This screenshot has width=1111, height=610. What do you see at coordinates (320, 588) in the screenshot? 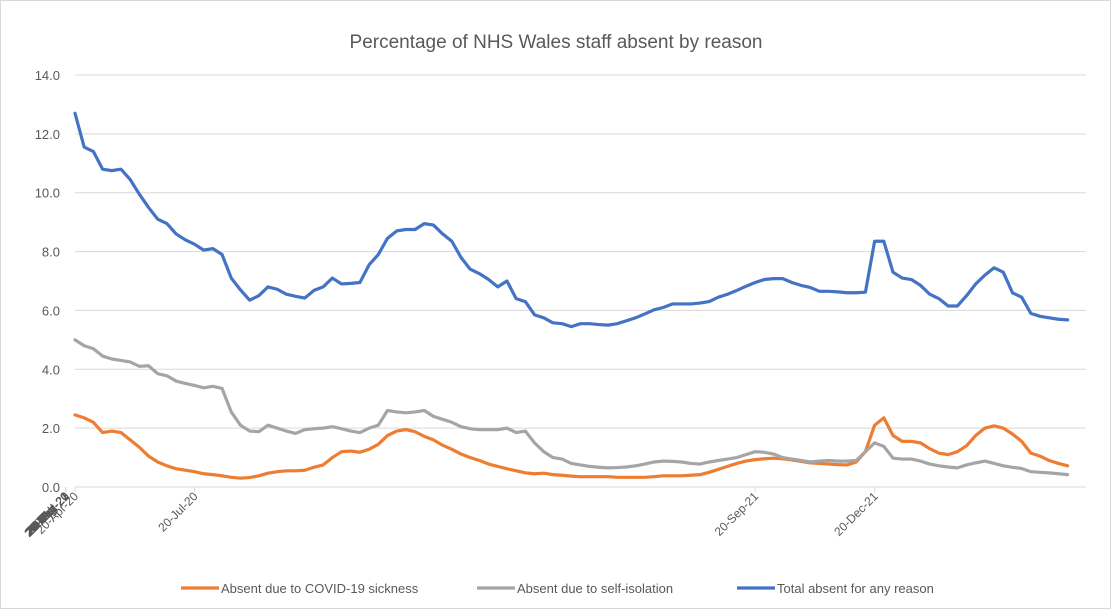
I see `legend-label: Absent due to COVID-19 sickness` at bounding box center [320, 588].